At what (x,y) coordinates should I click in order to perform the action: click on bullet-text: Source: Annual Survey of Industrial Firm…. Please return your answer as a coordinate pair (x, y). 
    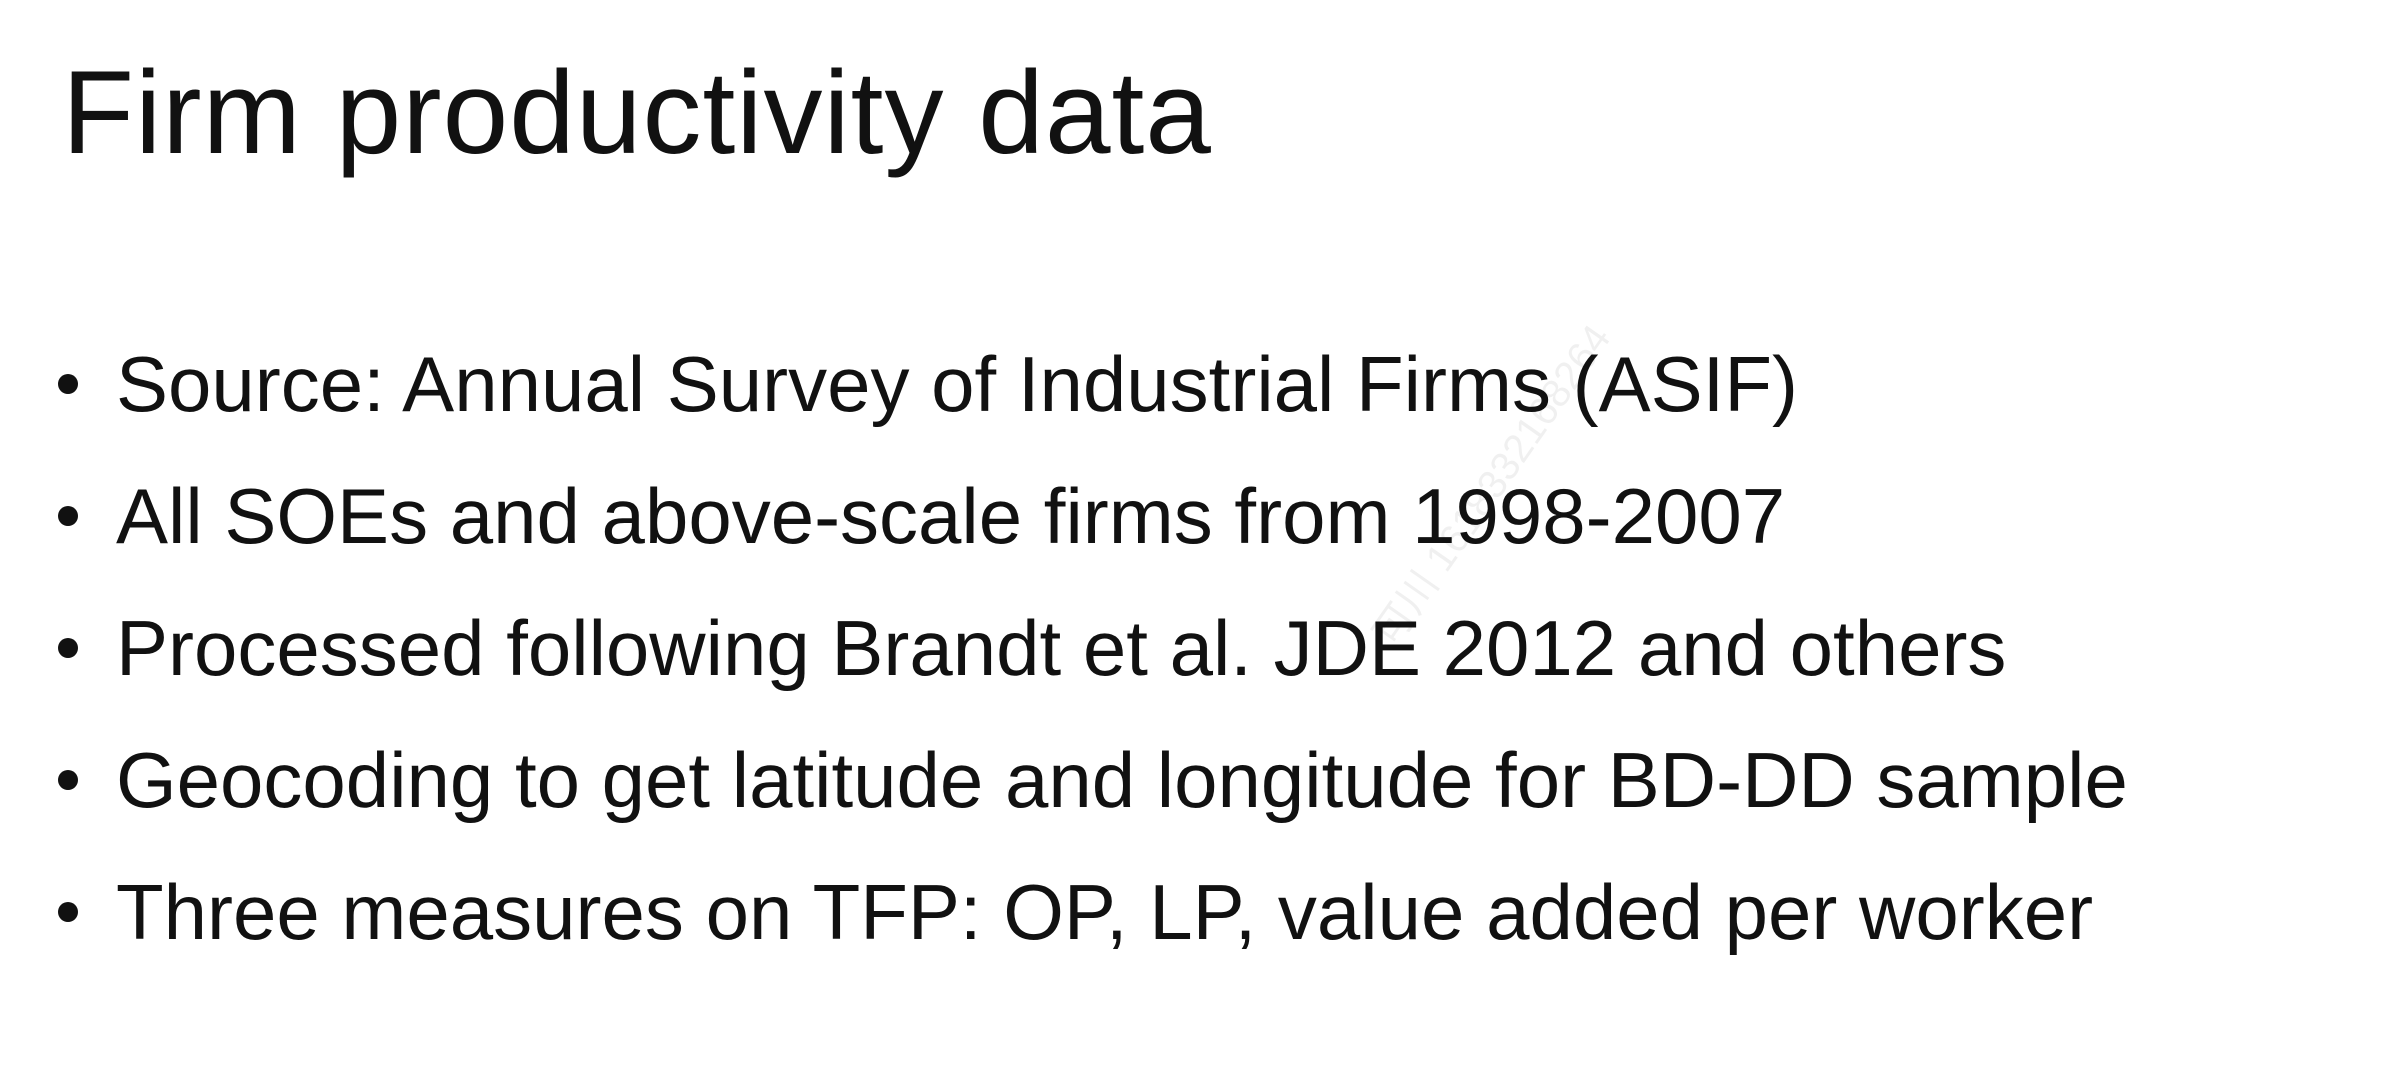
    Looking at the image, I should click on (957, 384).